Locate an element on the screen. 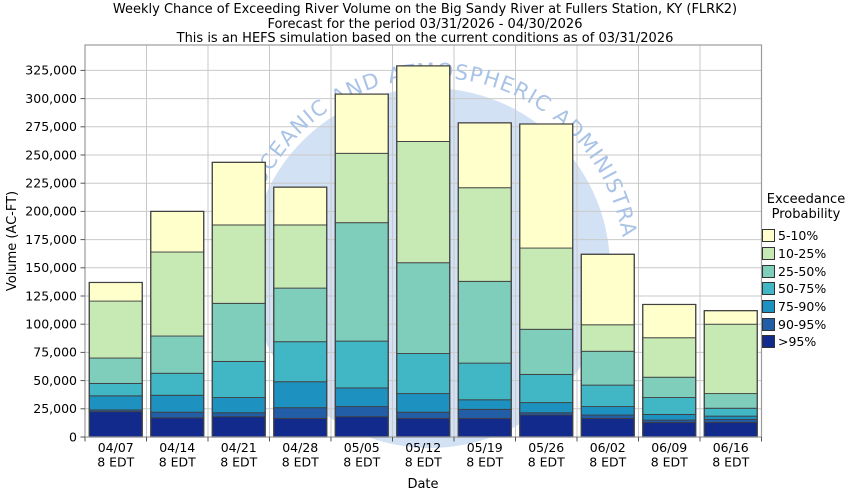 The image size is (850, 500). legend-item: 25-50% is located at coordinates (806, 271).